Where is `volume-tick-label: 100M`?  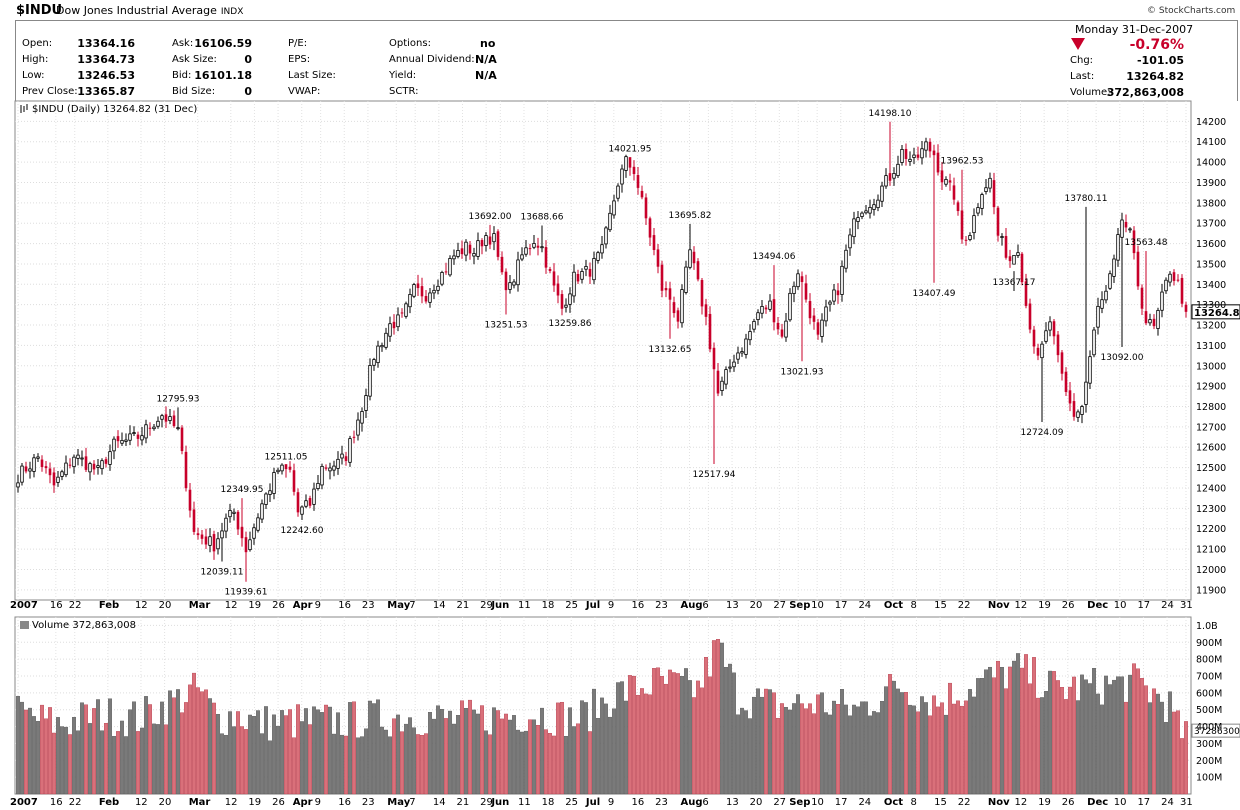
volume-tick-label: 100M is located at coordinates (1209, 778).